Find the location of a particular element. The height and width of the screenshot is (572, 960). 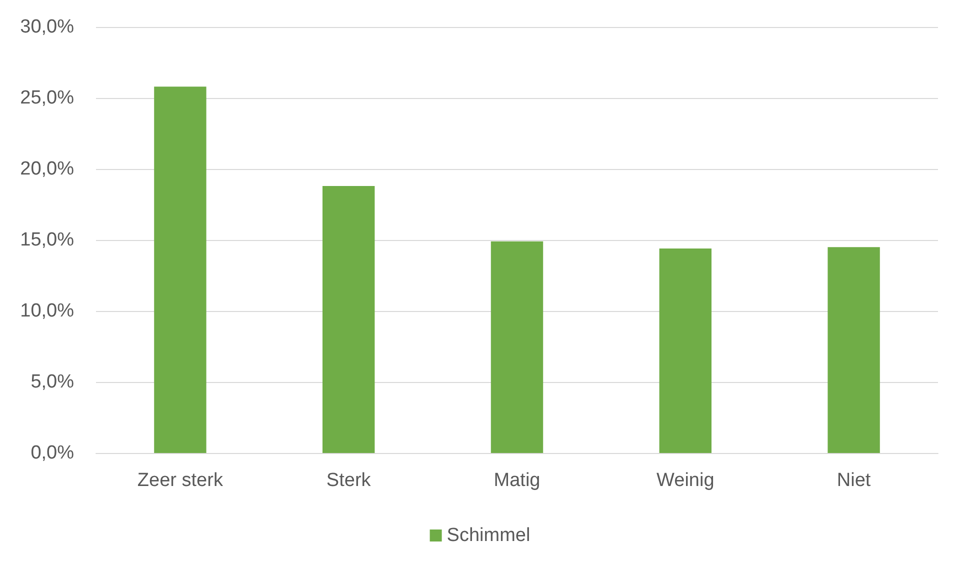

x-tick-label: Niet is located at coordinates (854, 480).